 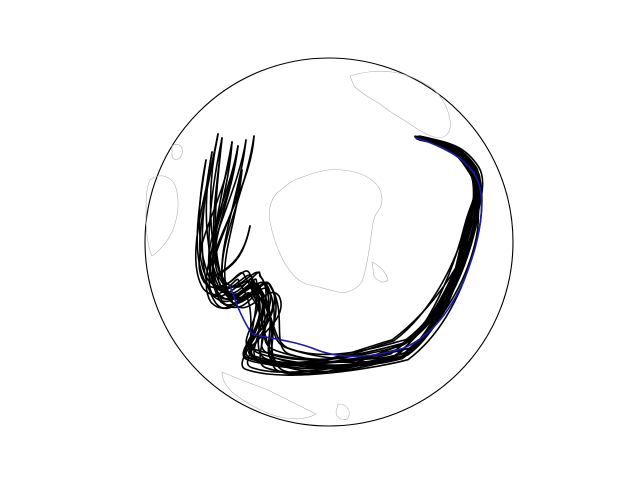 What do you see at coordinates (269, 395) in the screenshot?
I see `coastline-australia` at bounding box center [269, 395].